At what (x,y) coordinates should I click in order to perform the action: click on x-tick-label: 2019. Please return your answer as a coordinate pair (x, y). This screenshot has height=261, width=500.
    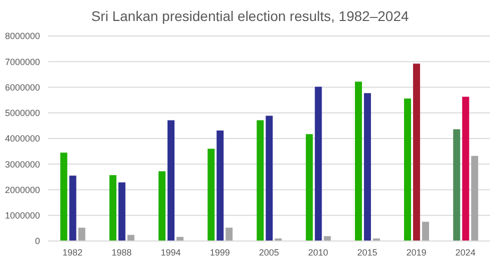
    Looking at the image, I should click on (416, 252).